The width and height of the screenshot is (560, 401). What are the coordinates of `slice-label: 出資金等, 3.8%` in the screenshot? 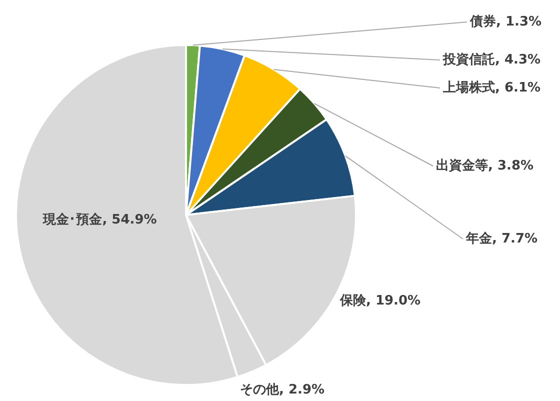 It's located at (485, 166).